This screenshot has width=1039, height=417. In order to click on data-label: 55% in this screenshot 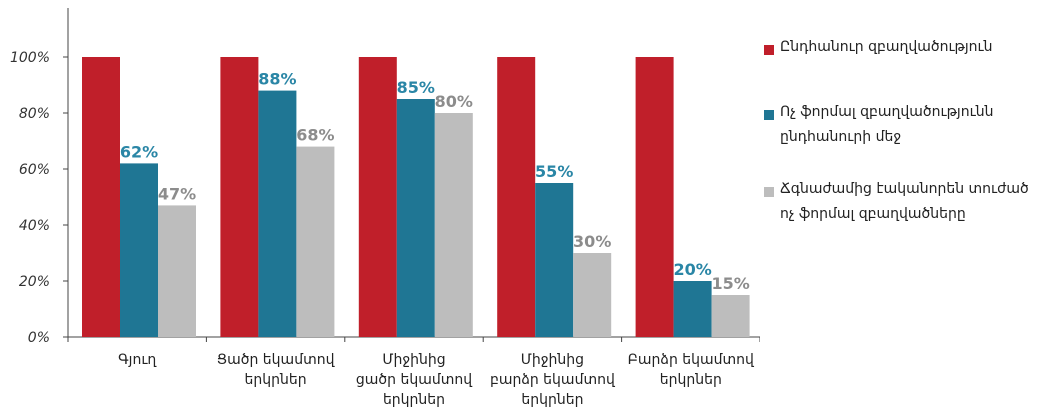, I will do `click(554, 171)`.